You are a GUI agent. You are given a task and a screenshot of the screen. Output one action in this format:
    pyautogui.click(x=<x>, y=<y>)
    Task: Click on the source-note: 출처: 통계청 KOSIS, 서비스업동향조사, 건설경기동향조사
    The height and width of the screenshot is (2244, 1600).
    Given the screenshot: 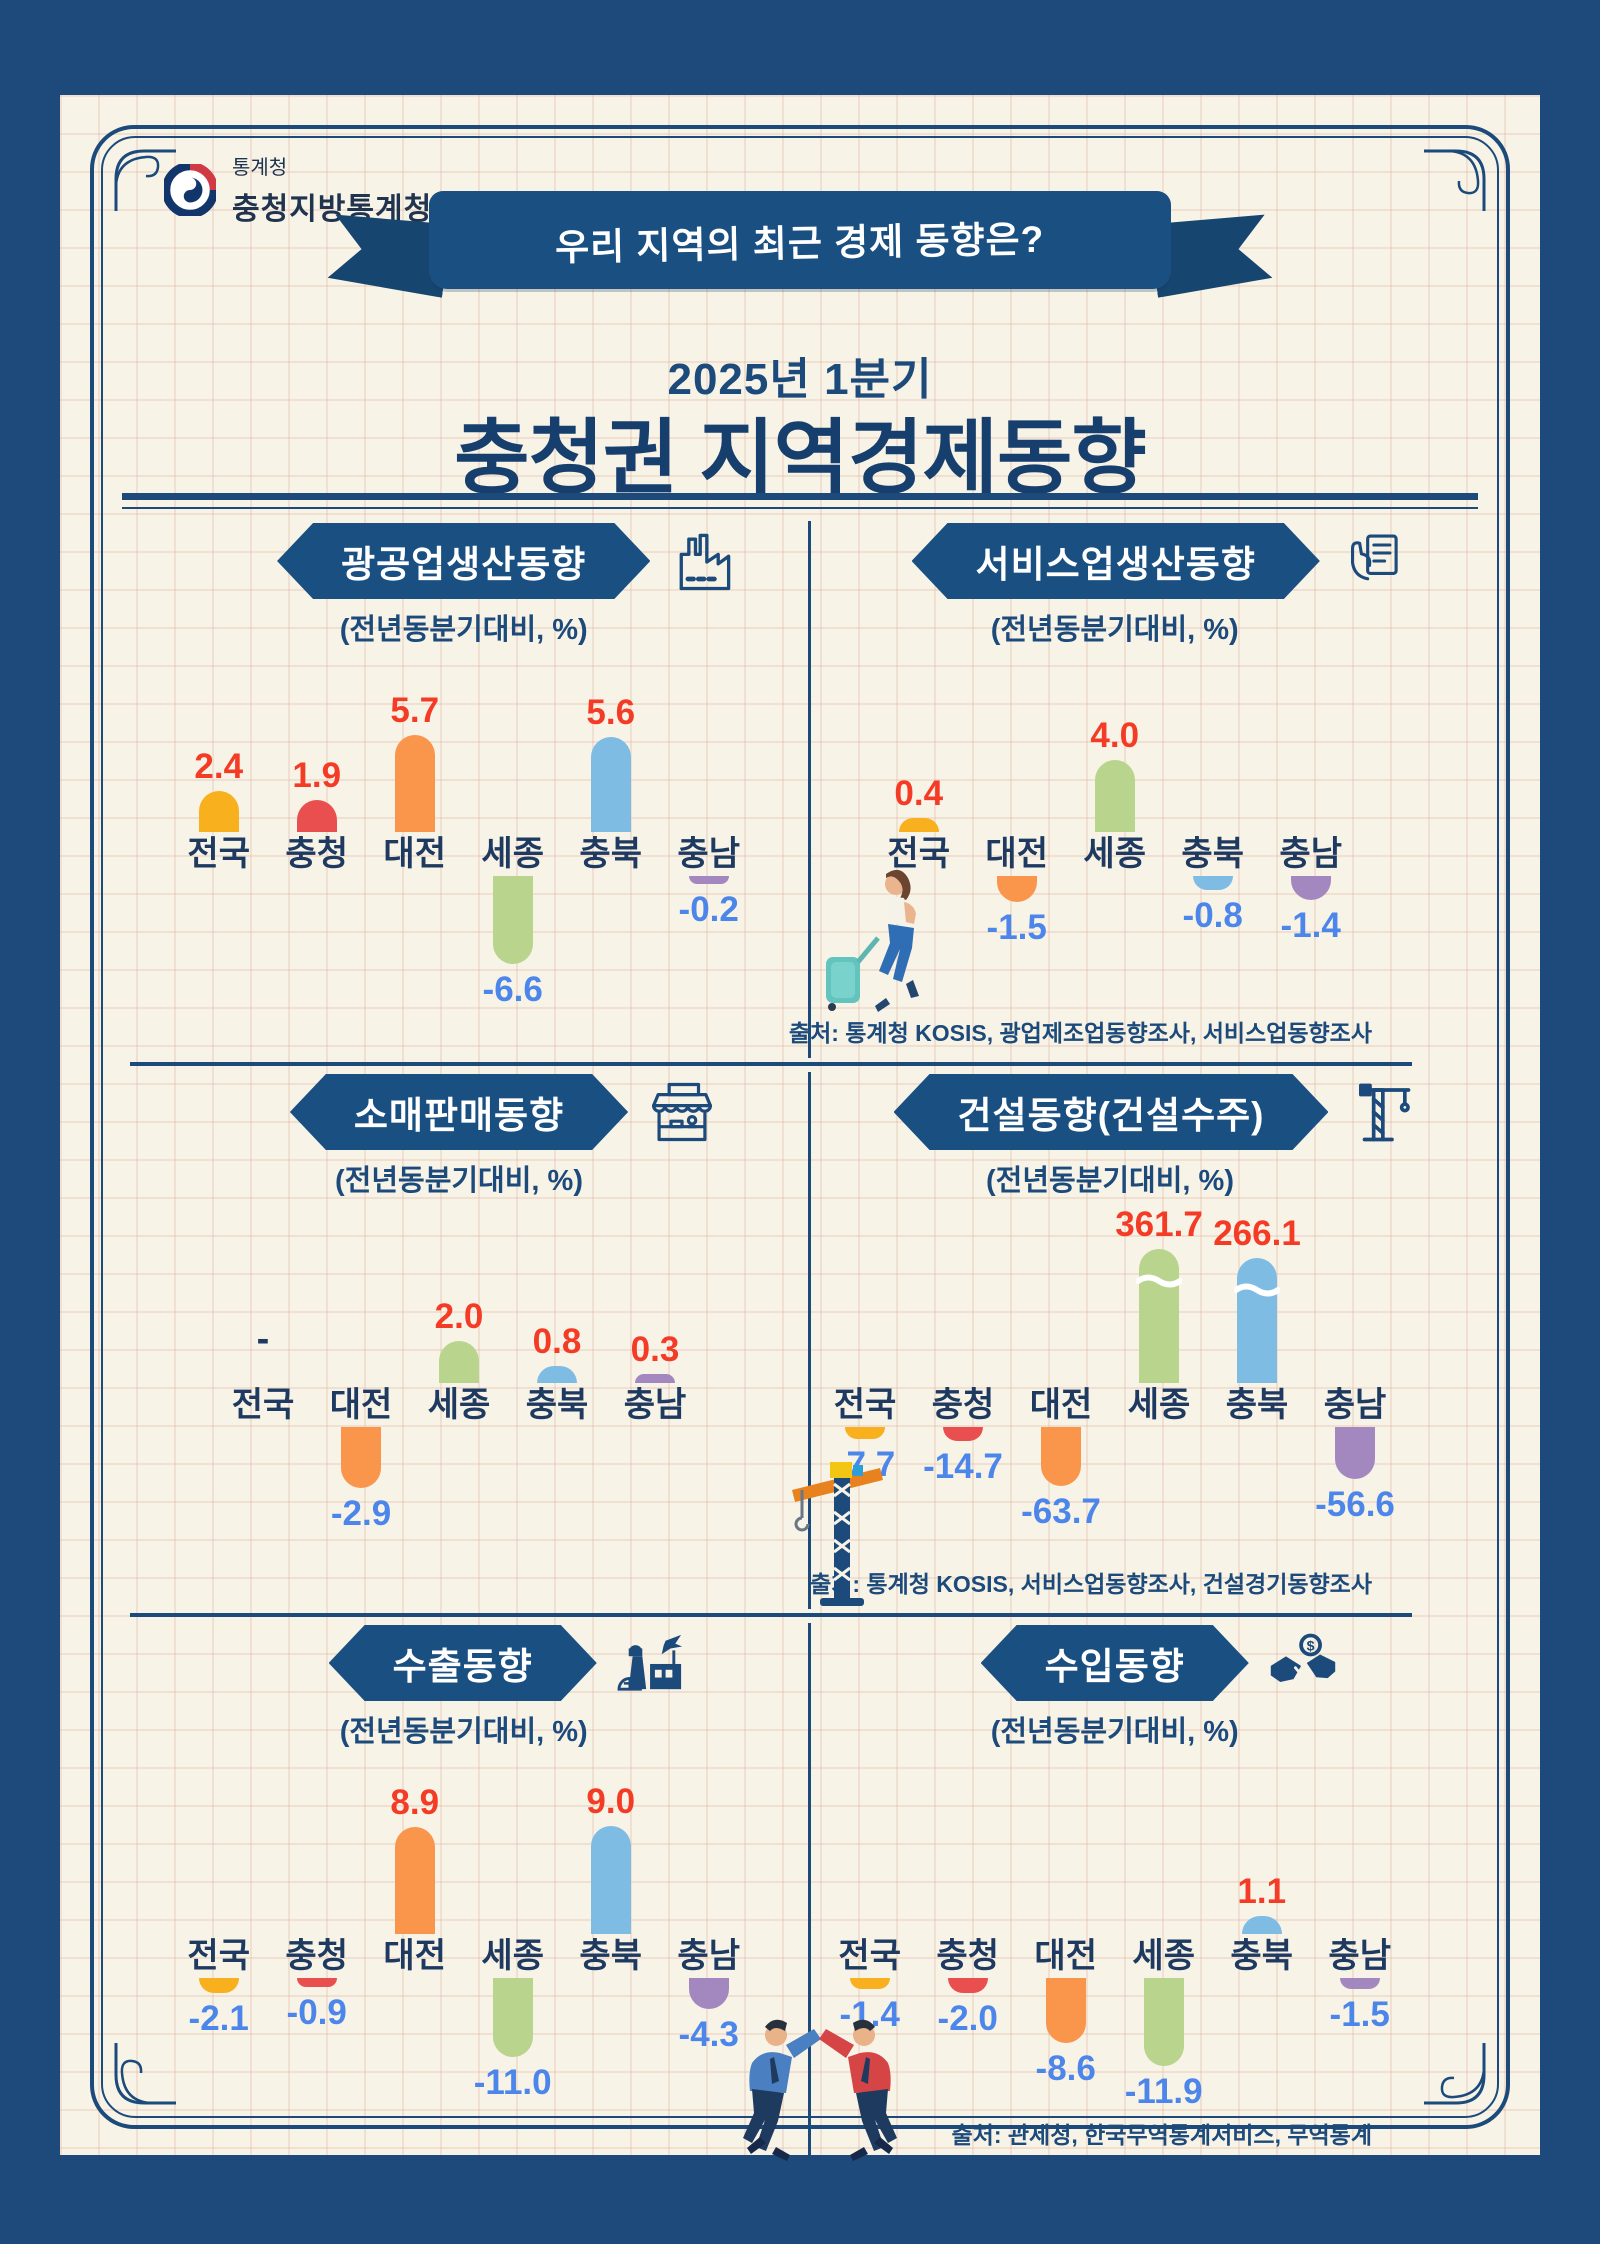 What is the action you would take?
    pyautogui.click(x=1091, y=1584)
    